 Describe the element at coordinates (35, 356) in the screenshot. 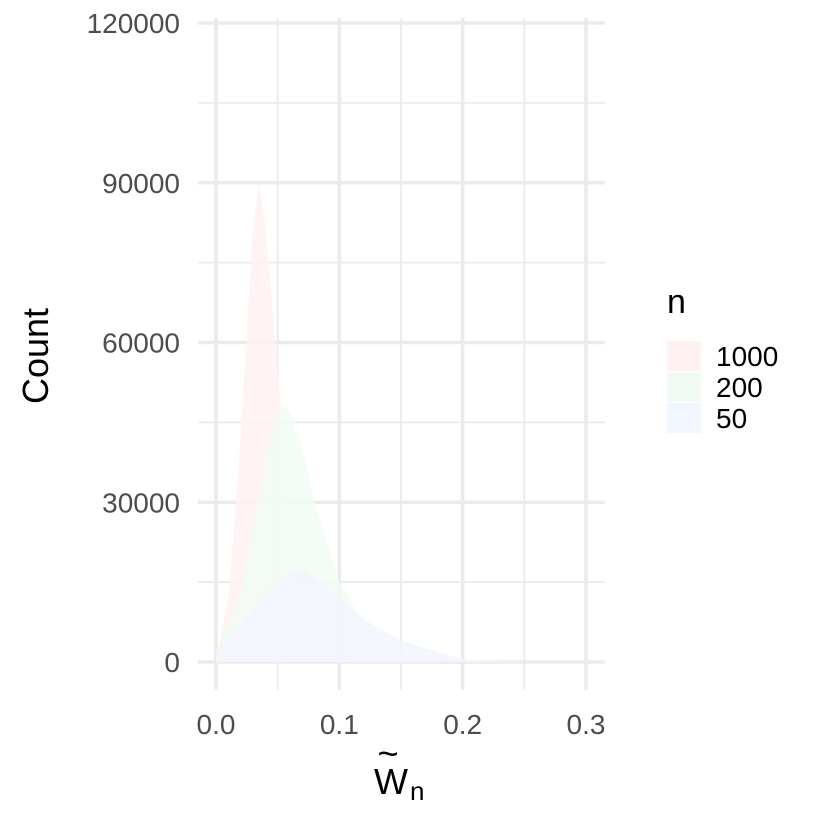

I see `y-axis-title: Count` at that location.